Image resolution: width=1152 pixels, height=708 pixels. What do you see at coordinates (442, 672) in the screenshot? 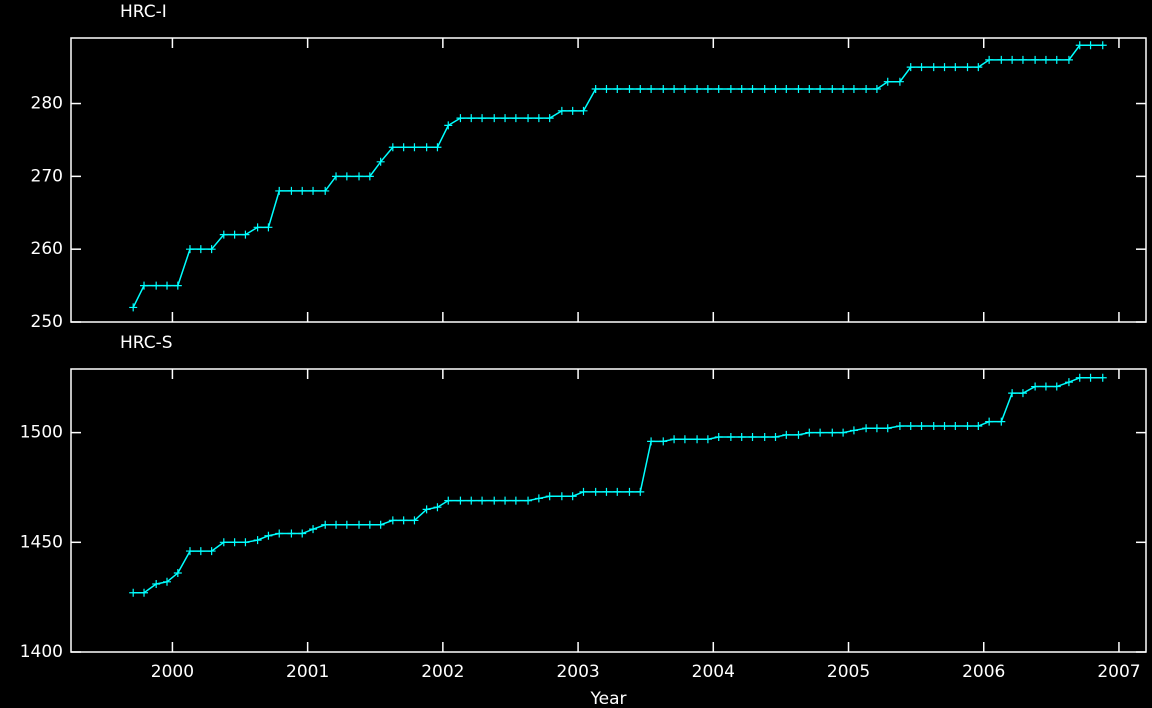
I see `x-tick-label: 2002` at bounding box center [442, 672].